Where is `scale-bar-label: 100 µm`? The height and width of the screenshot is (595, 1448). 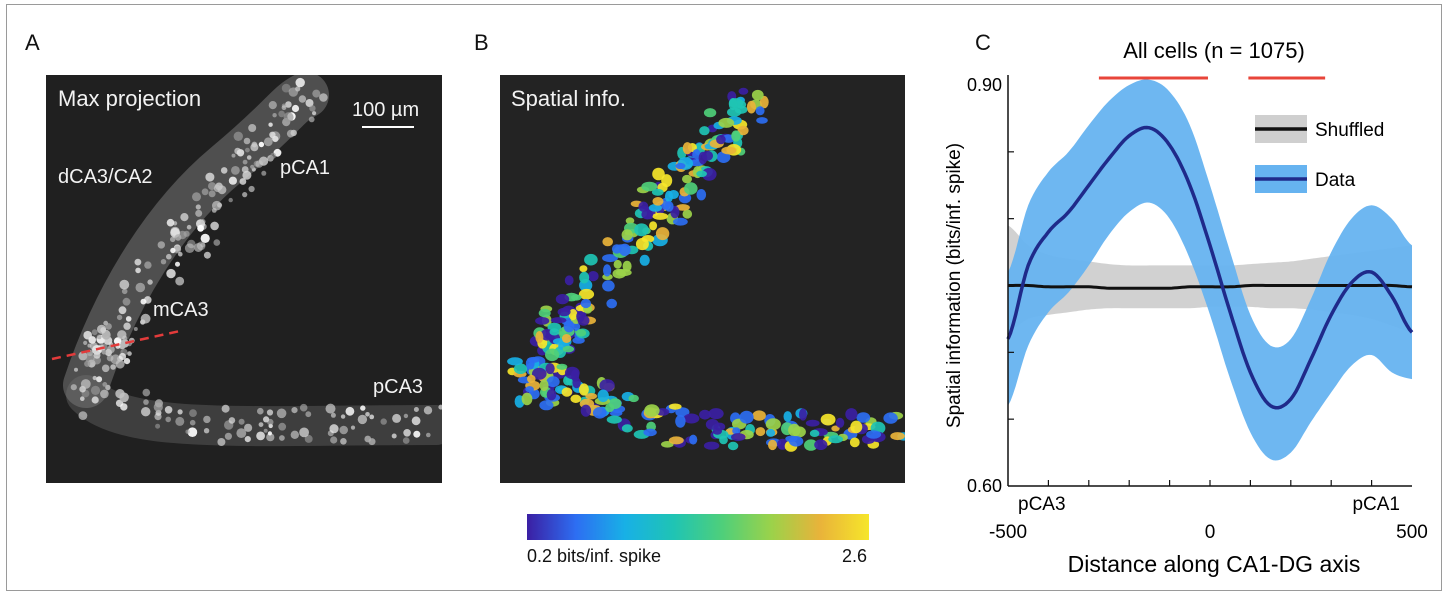
scale-bar-label: 100 µm is located at coordinates (386, 110).